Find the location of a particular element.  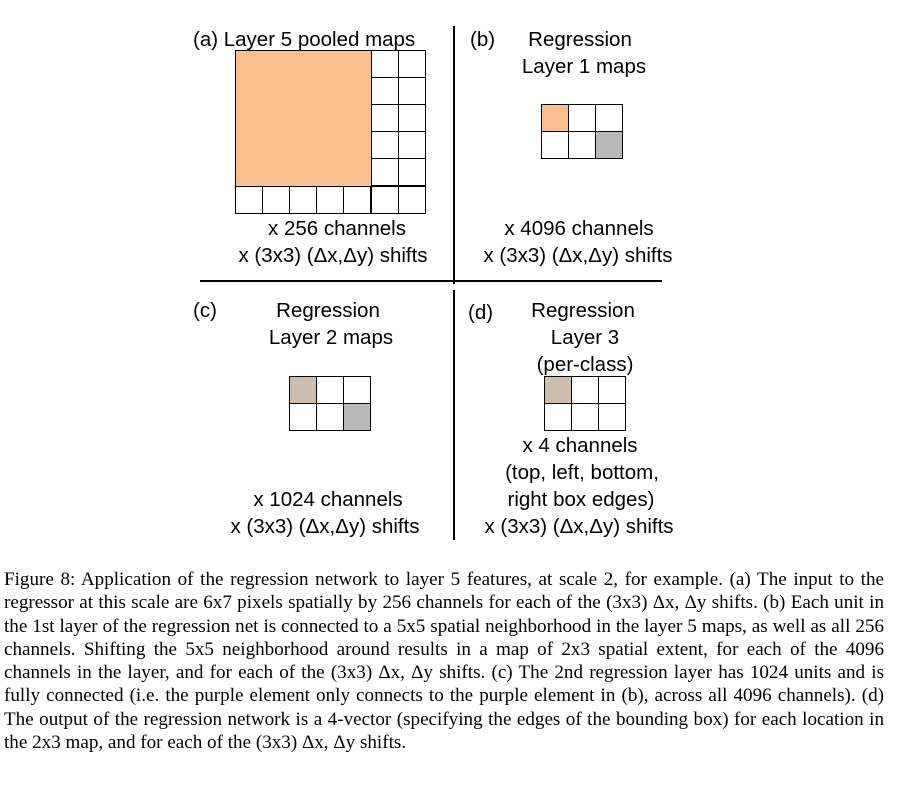

panel-b-title-line2: Layer 1 maps is located at coordinates (584, 66).